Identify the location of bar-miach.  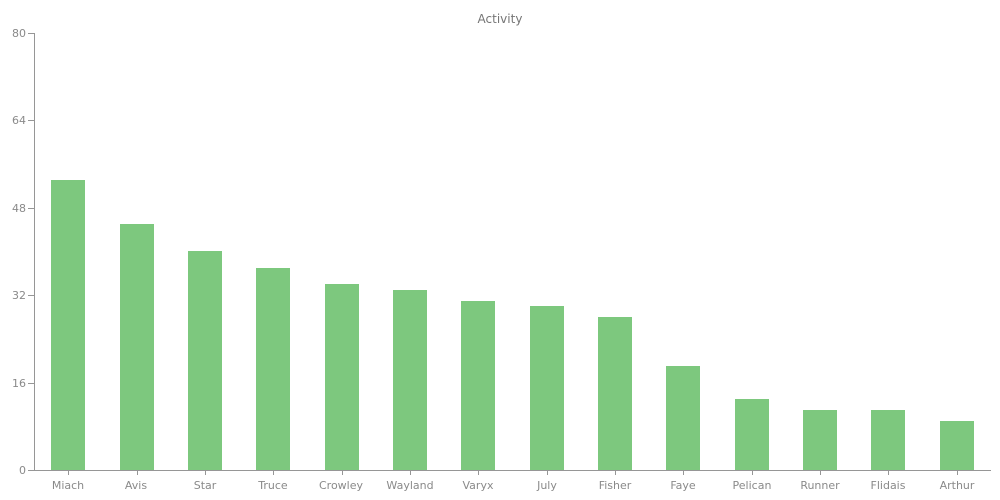
(68, 325).